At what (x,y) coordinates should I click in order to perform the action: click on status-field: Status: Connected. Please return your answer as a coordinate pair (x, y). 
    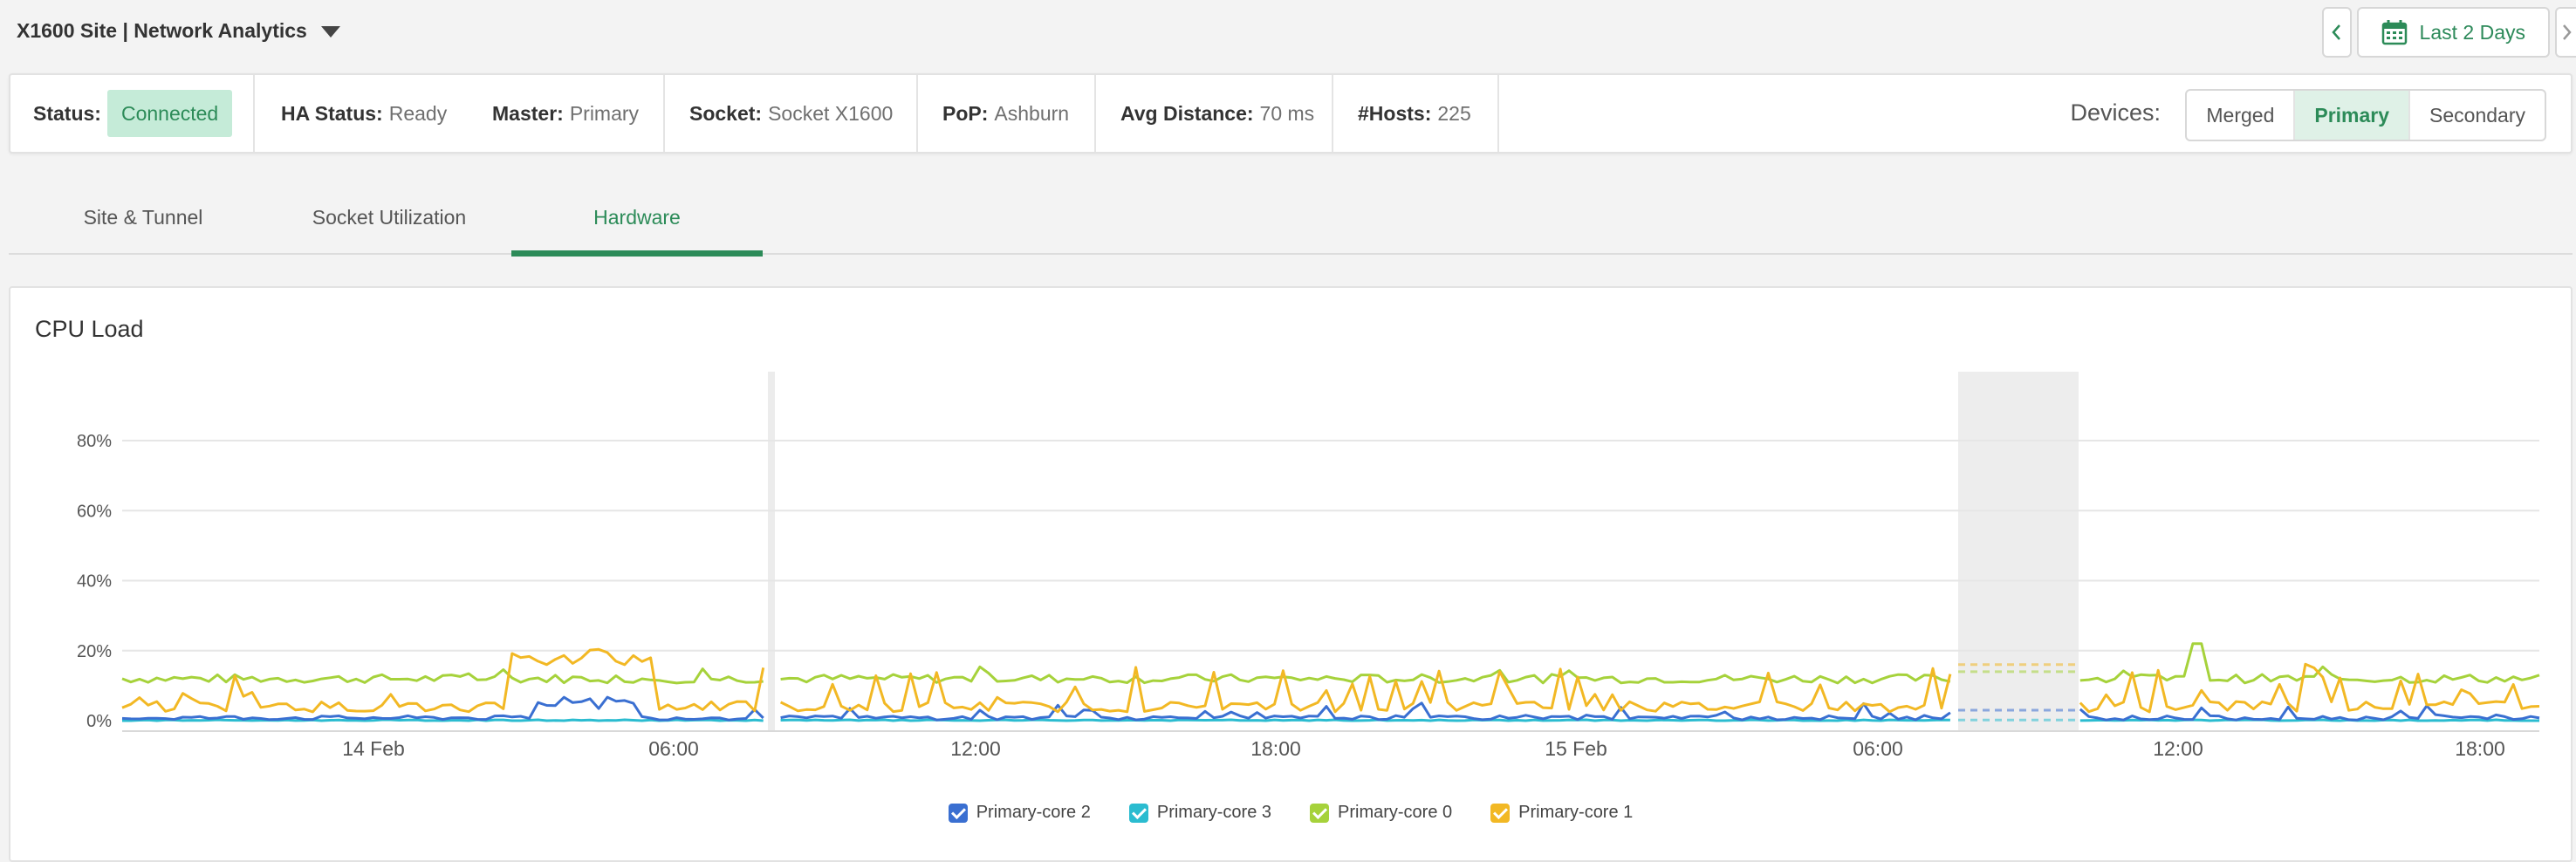
    Looking at the image, I should click on (133, 114).